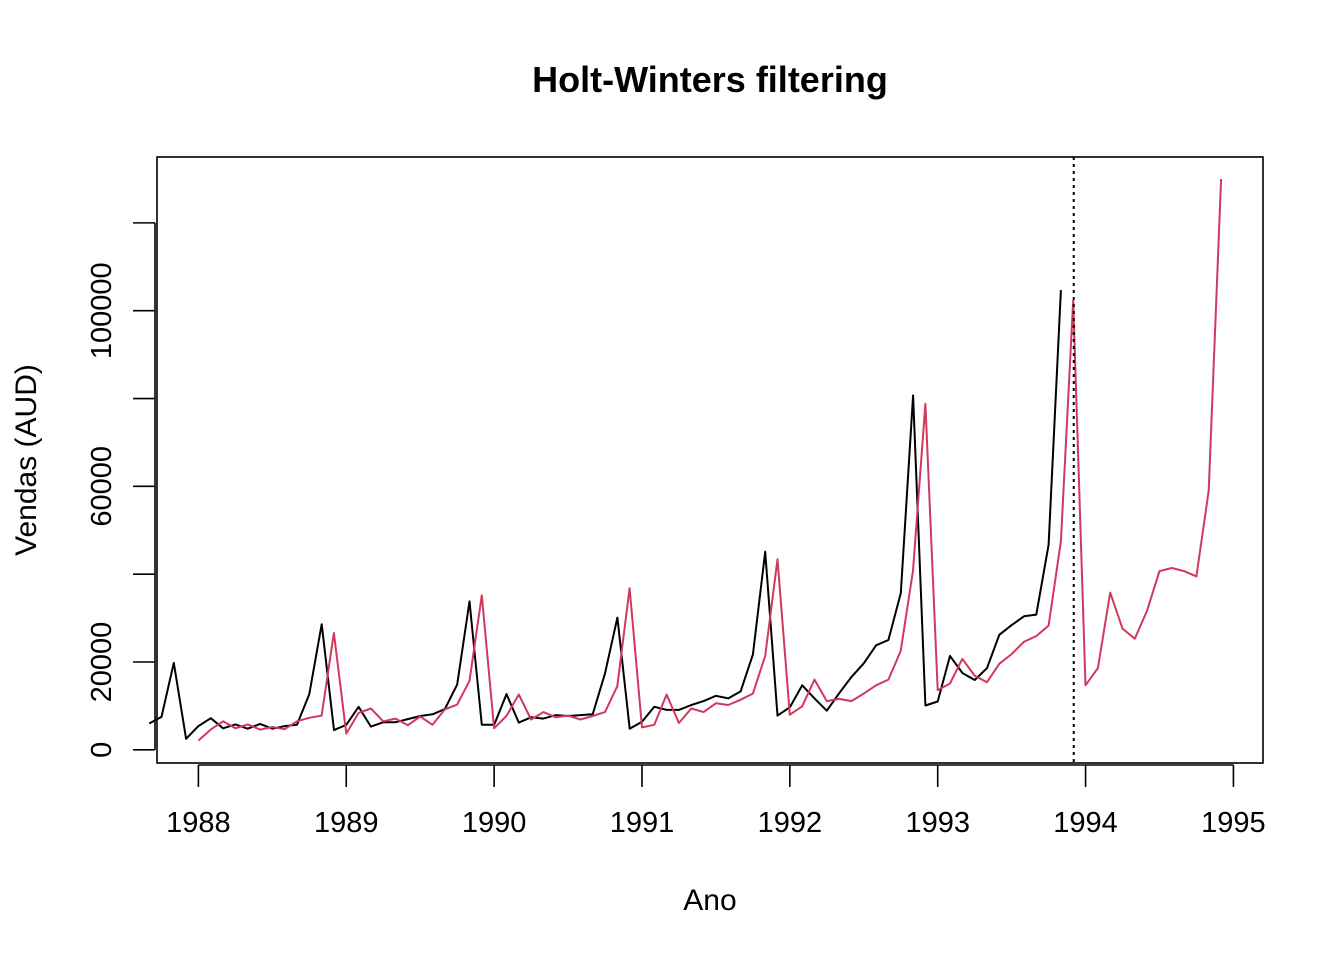 The width and height of the screenshot is (1344, 960). Describe the element at coordinates (102, 750) in the screenshot. I see `y-tick-label: 0` at that location.